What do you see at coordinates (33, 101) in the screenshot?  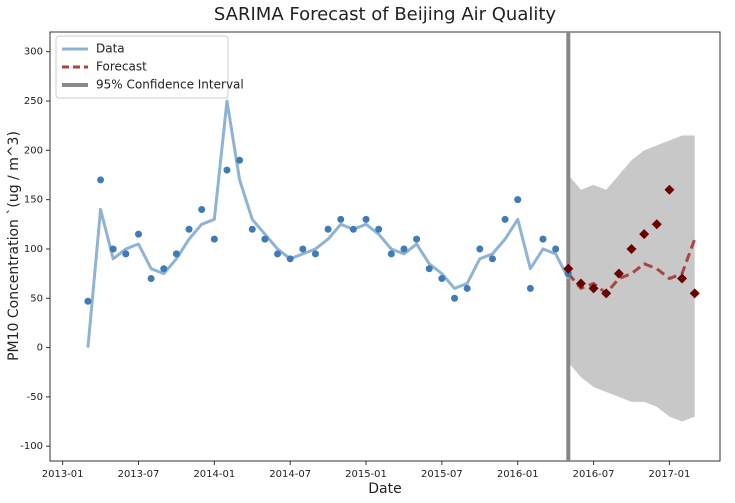 I see `y-tick-label: 250` at bounding box center [33, 101].